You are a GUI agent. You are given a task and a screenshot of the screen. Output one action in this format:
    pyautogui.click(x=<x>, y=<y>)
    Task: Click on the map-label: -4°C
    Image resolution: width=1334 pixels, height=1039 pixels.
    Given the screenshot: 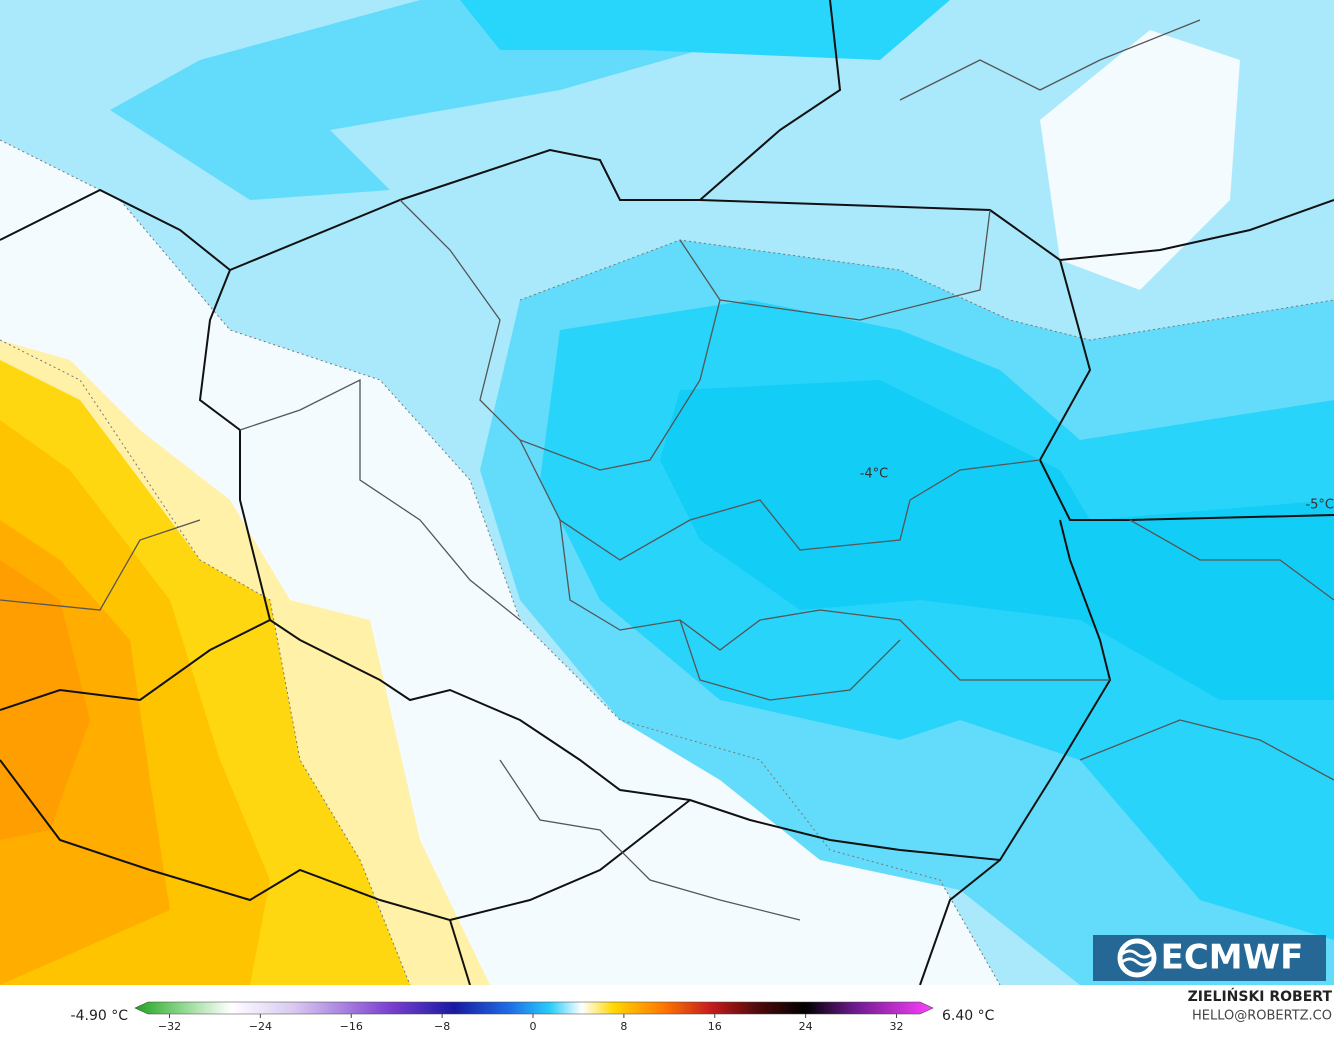 What is the action you would take?
    pyautogui.click(x=874, y=474)
    